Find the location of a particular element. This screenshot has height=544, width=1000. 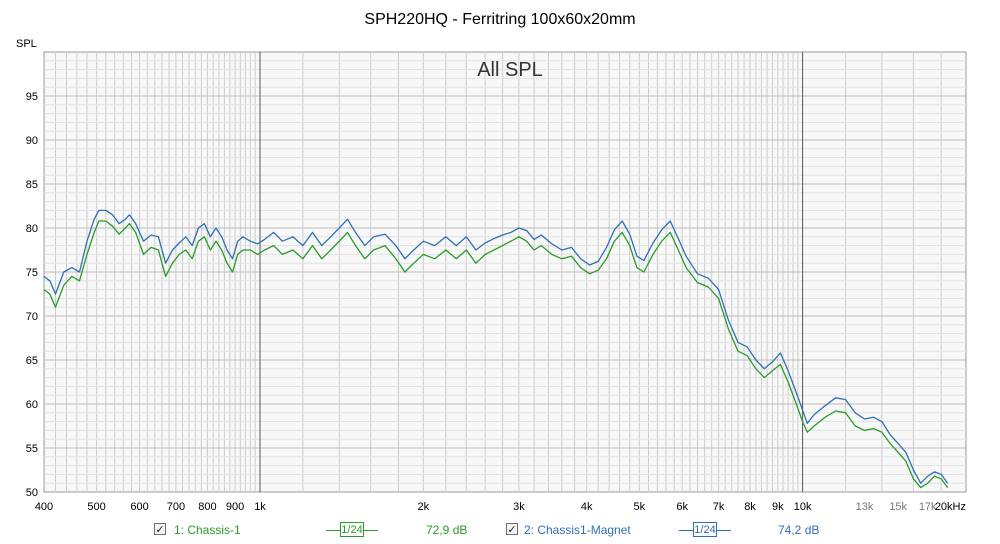

x-tick-label: 4k is located at coordinates (587, 507).